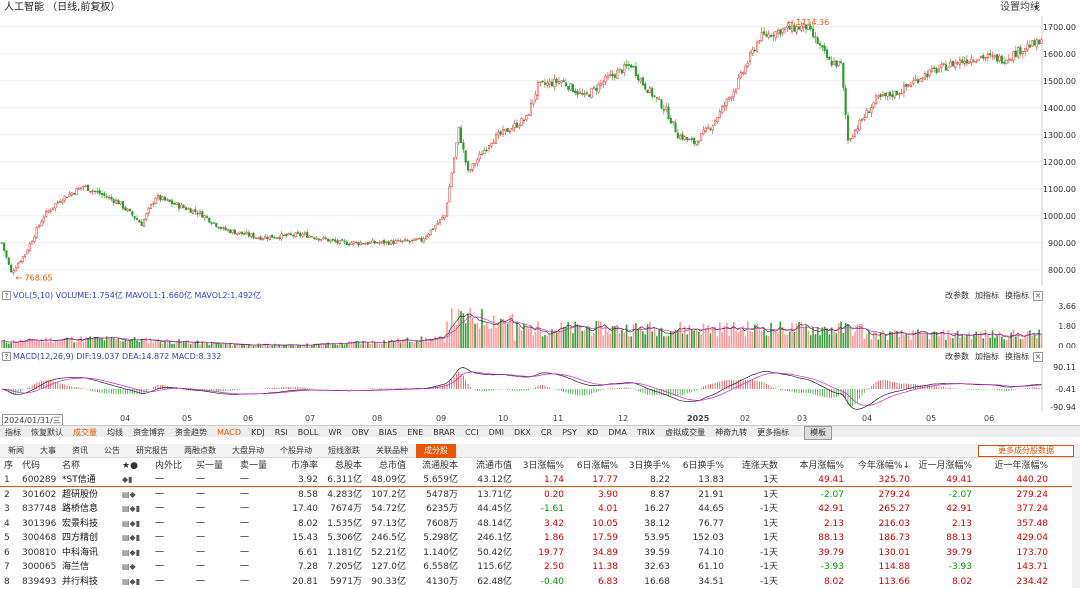  Describe the element at coordinates (344, 450) in the screenshot. I see `info-tab: 短线涨跌` at that location.